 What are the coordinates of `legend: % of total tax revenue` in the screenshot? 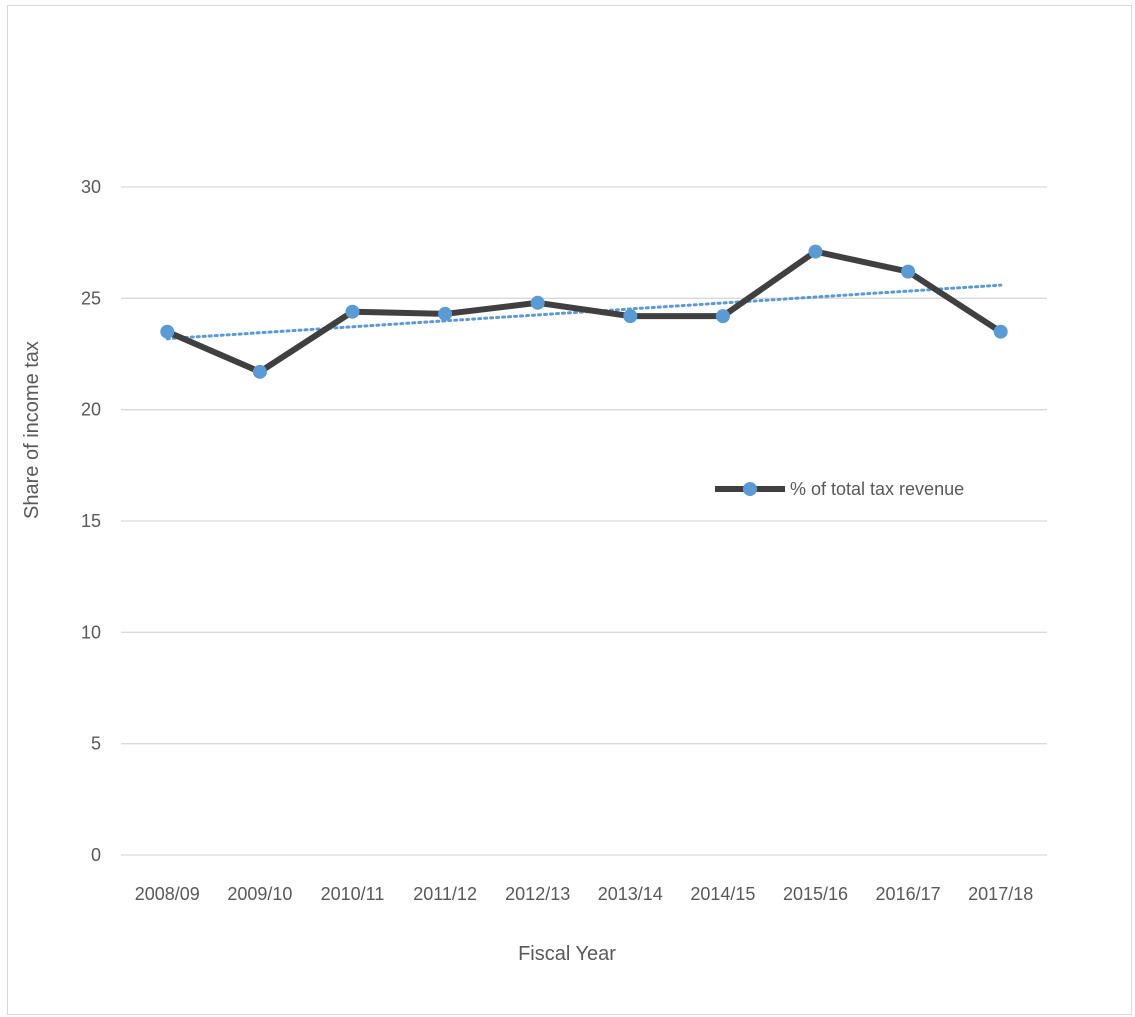 It's located at (839, 489).